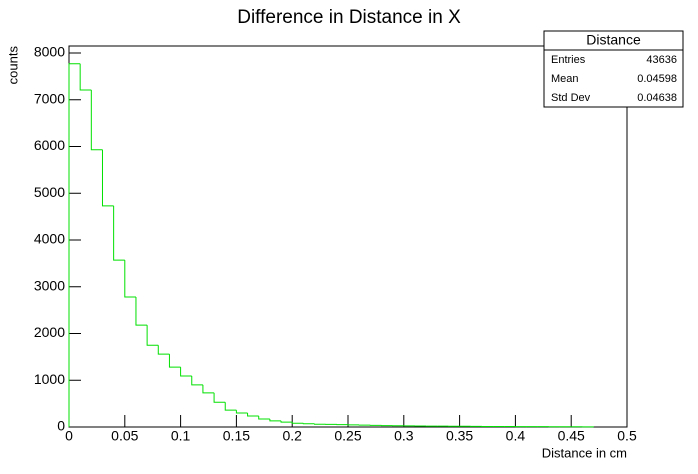  What do you see at coordinates (49, 98) in the screenshot?
I see `y-tick-label: 7000` at bounding box center [49, 98].